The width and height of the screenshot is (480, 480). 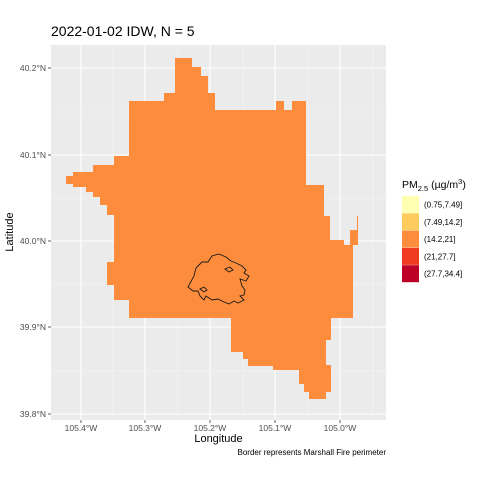 I want to click on y-axis-title: Latitude, so click(x=10, y=231).